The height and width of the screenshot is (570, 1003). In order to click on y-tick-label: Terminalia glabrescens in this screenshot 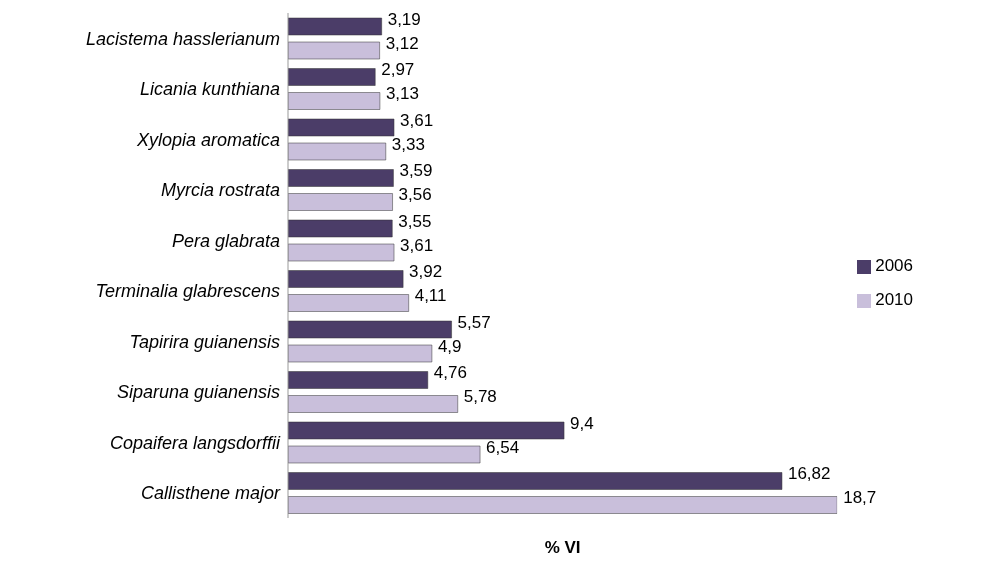, I will do `click(187, 291)`.